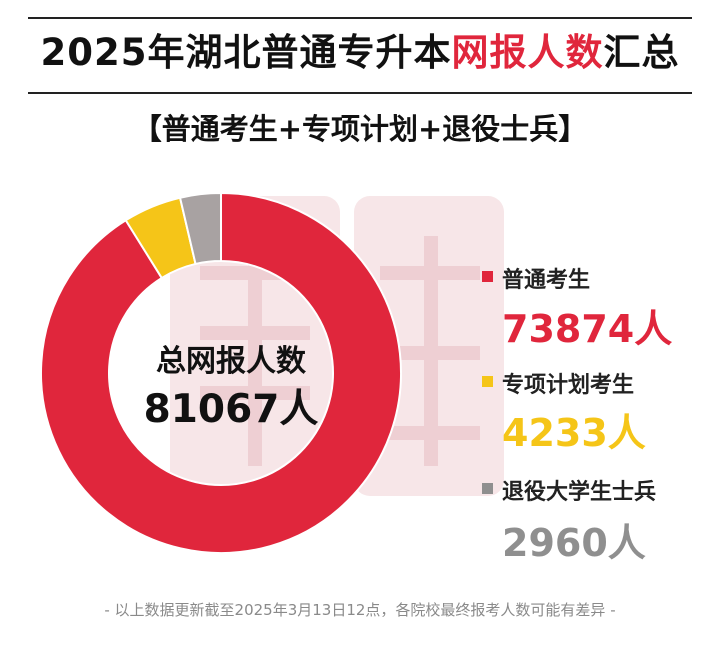  Describe the element at coordinates (360, 18) in the screenshot. I see `top-rule` at that location.